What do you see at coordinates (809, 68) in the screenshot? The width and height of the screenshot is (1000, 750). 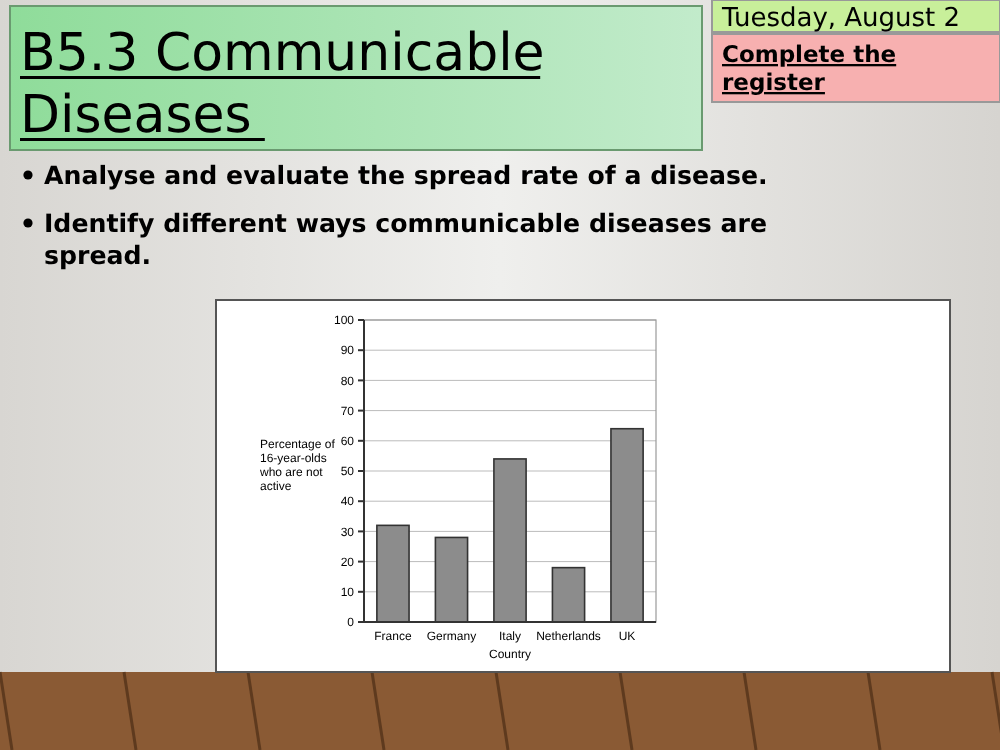 I see `text: Complete the register` at bounding box center [809, 68].